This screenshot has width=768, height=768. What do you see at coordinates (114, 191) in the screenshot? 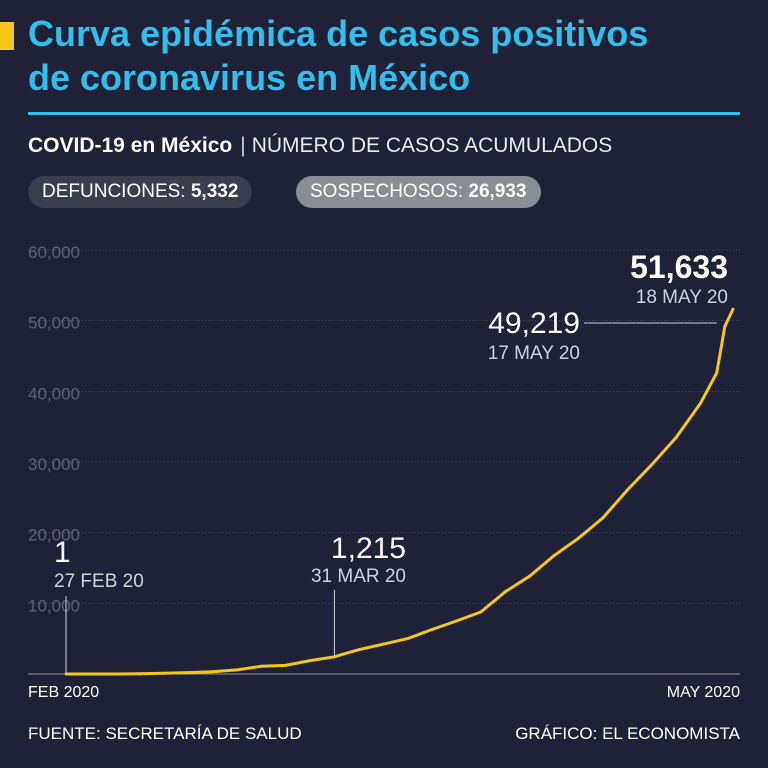
I see `deaths-label: DEFUNCIONES:` at bounding box center [114, 191].